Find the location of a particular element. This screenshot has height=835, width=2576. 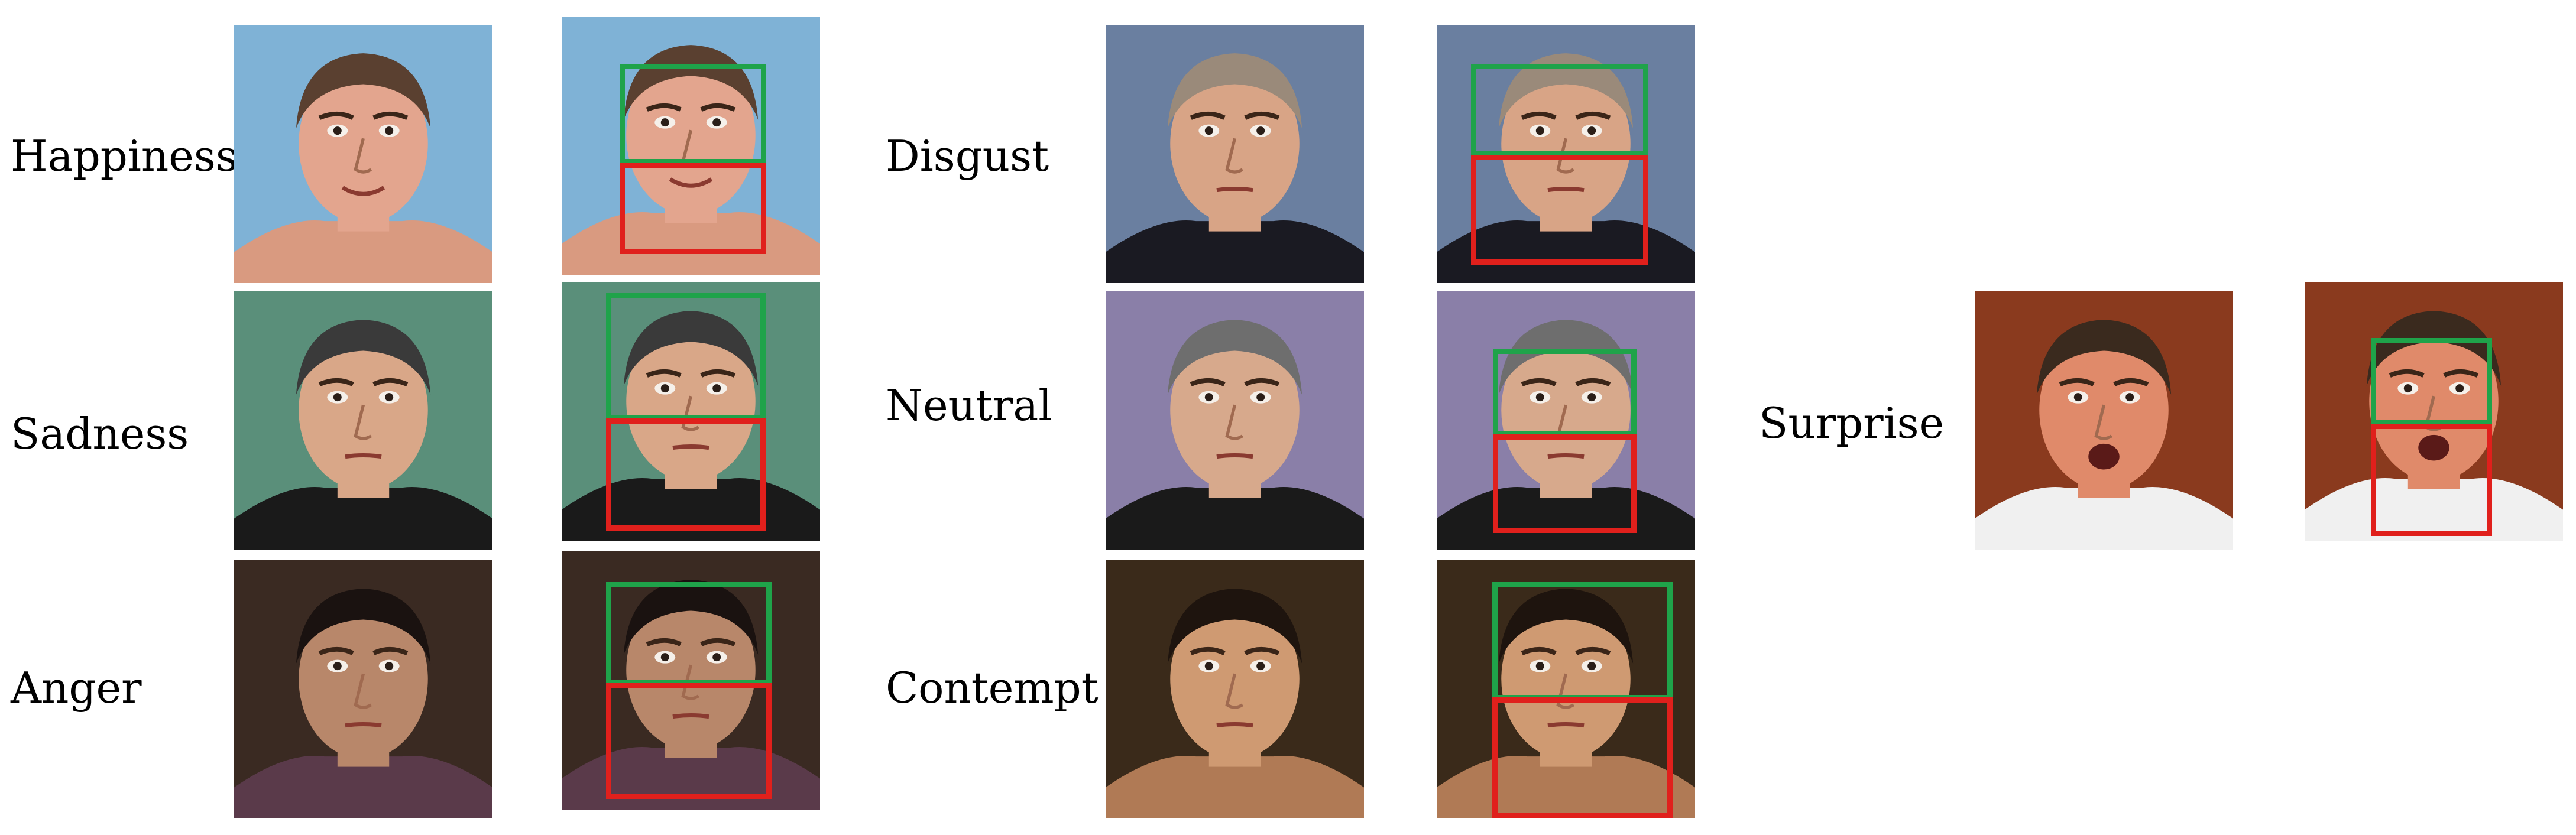

face-image-happiness-original is located at coordinates (363, 154).